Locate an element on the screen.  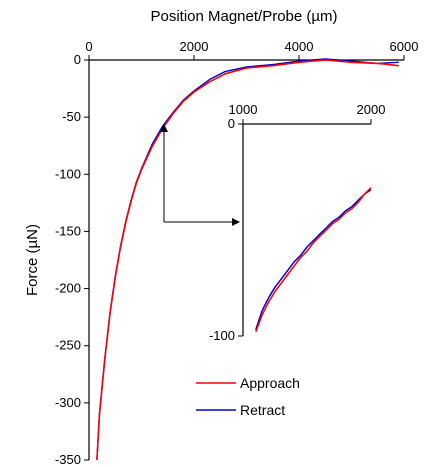
inset-x-tick-label: 1000 is located at coordinates (243, 109).